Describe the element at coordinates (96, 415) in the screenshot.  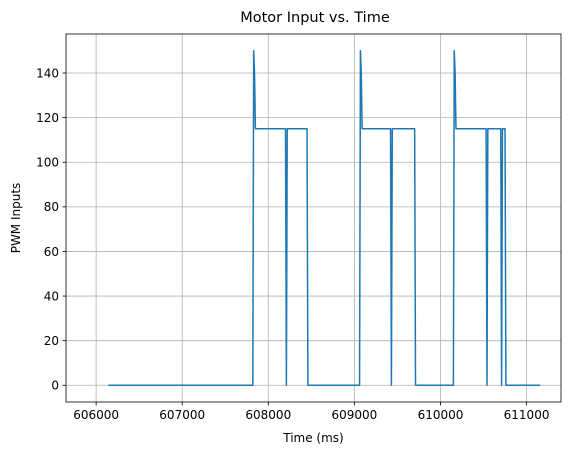
I see `x-tick-label: 606000` at that location.